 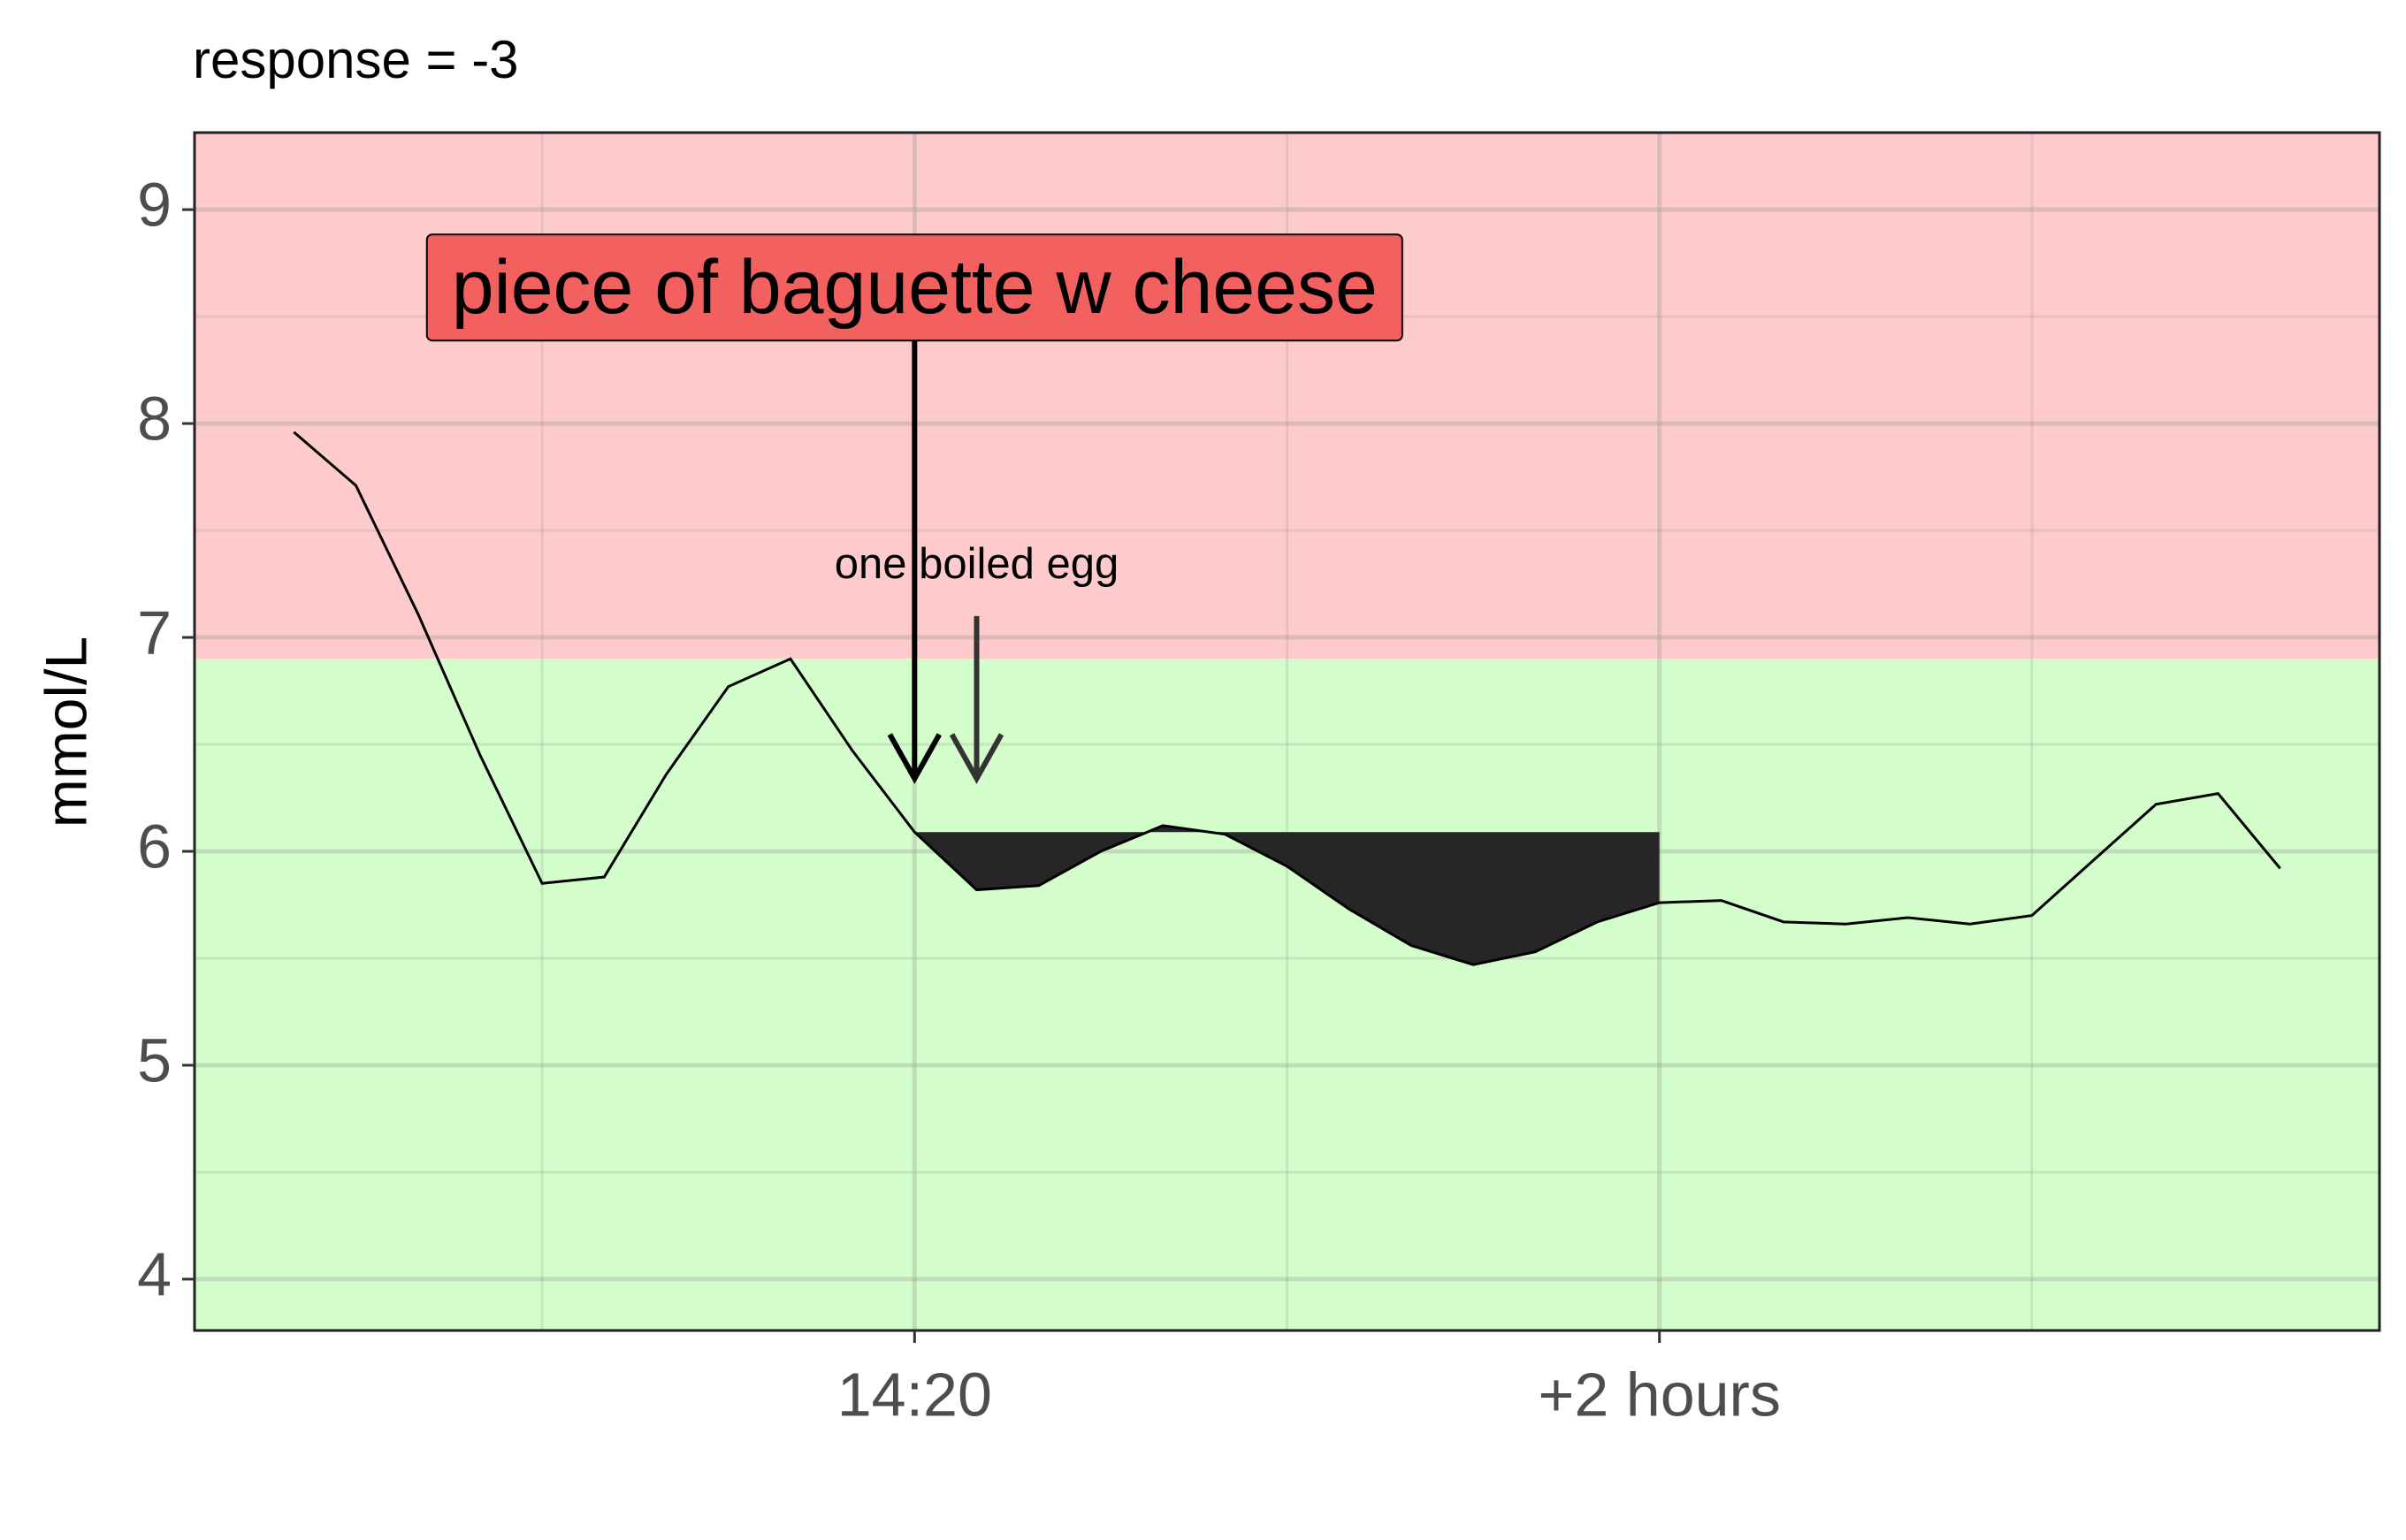 I want to click on y-tick-label: 9, so click(x=154, y=206).